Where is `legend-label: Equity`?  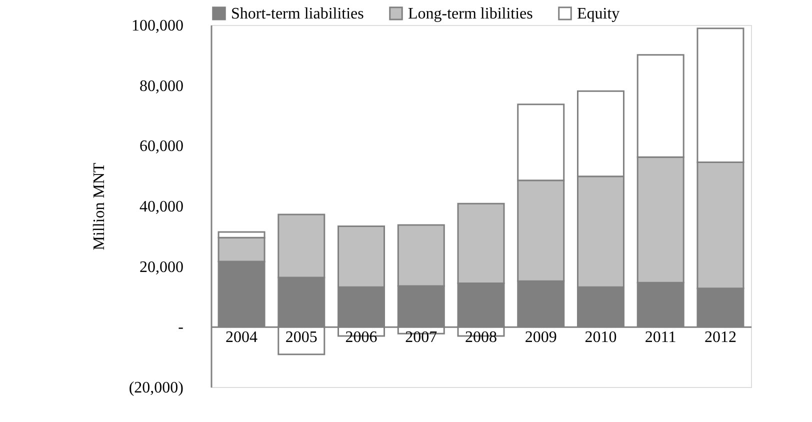 legend-label: Equity is located at coordinates (598, 13).